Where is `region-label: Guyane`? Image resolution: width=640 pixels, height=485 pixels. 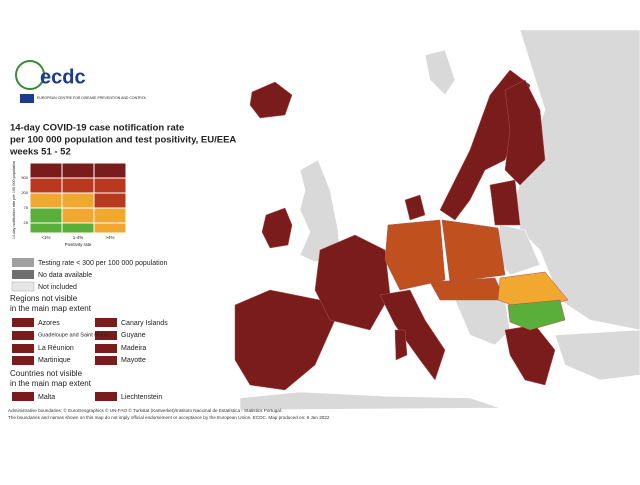
region-label: Guyane is located at coordinates (133, 335).